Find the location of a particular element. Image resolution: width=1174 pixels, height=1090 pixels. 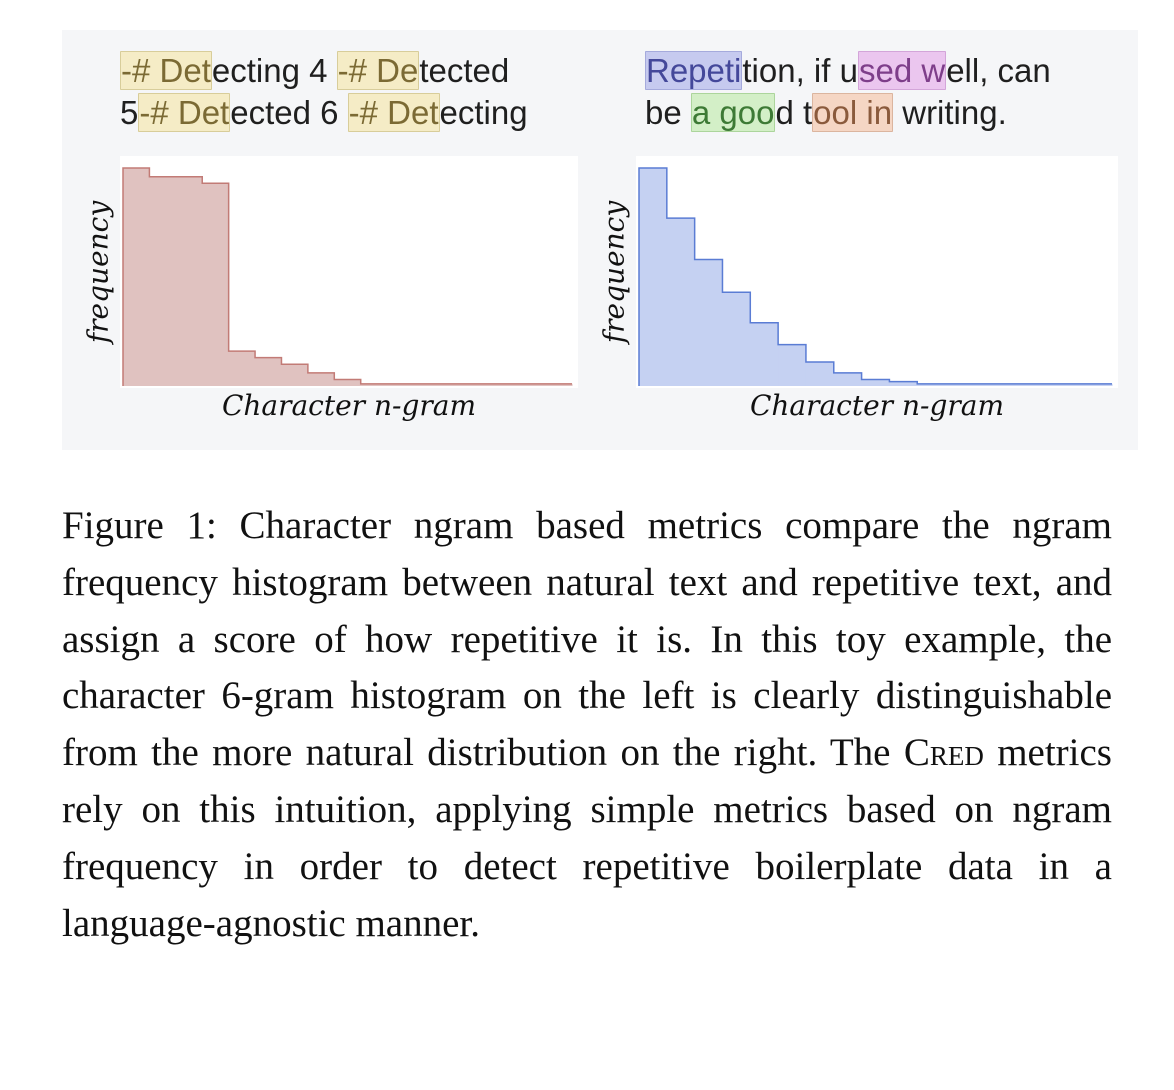

left-sample-line-1: -# Detecting 4 -# Detected is located at coordinates (324, 71).